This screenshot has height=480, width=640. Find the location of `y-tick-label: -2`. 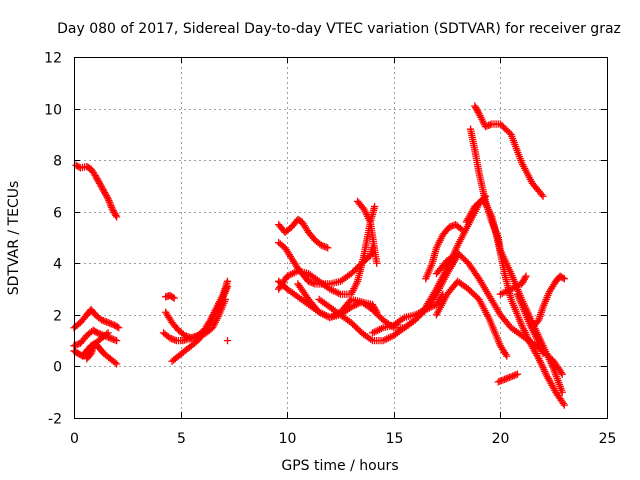

y-tick-label: -2 is located at coordinates (55, 420).